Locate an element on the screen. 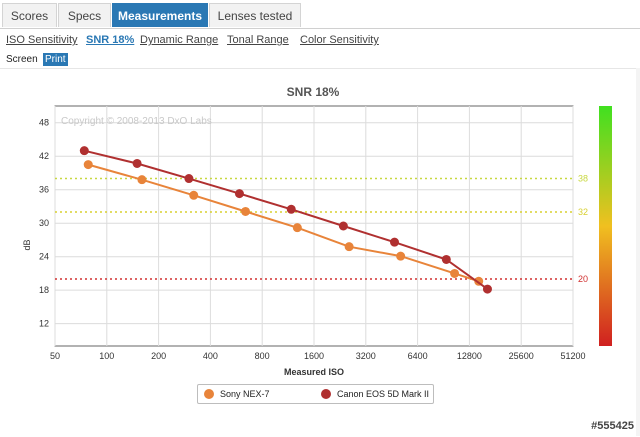 This screenshot has height=437, width=640. print-mode-button: Print is located at coordinates (55, 59).